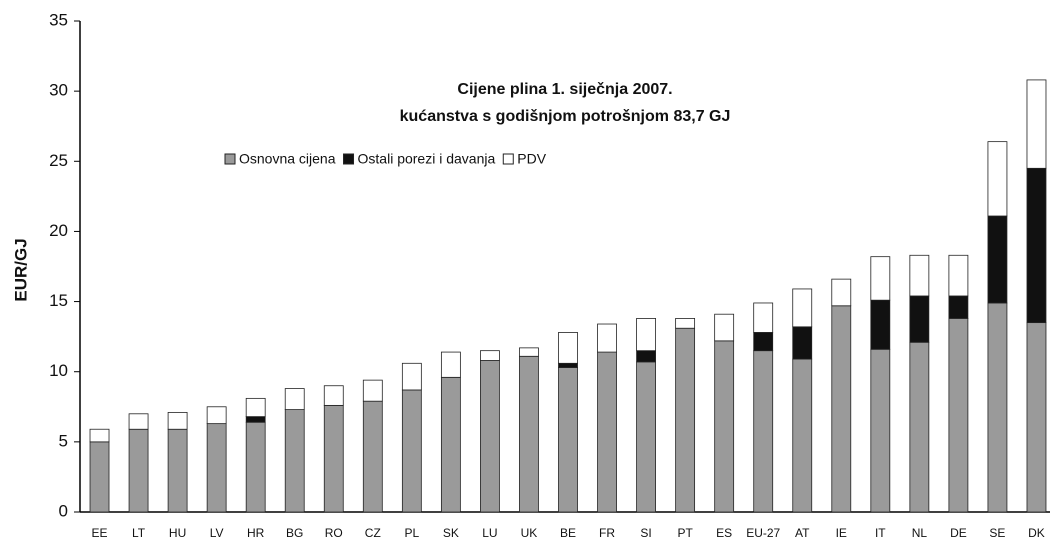  What do you see at coordinates (529, 533) in the screenshot?
I see `x-tick-label: UK` at bounding box center [529, 533].